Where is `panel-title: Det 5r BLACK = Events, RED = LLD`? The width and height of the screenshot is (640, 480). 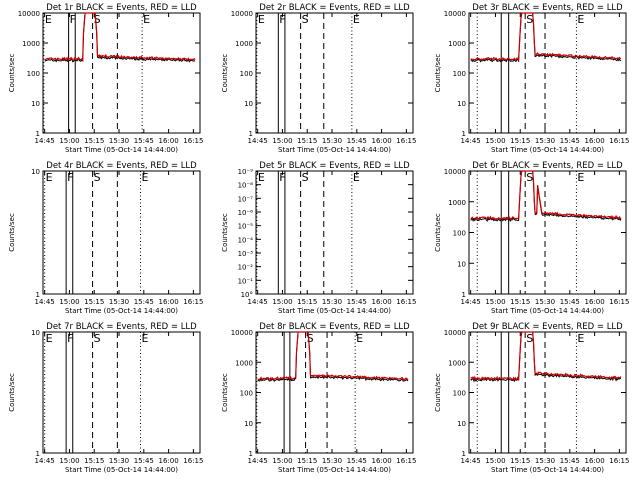 panel-title: Det 5r BLACK = Events, RED = LLD is located at coordinates (334, 166).